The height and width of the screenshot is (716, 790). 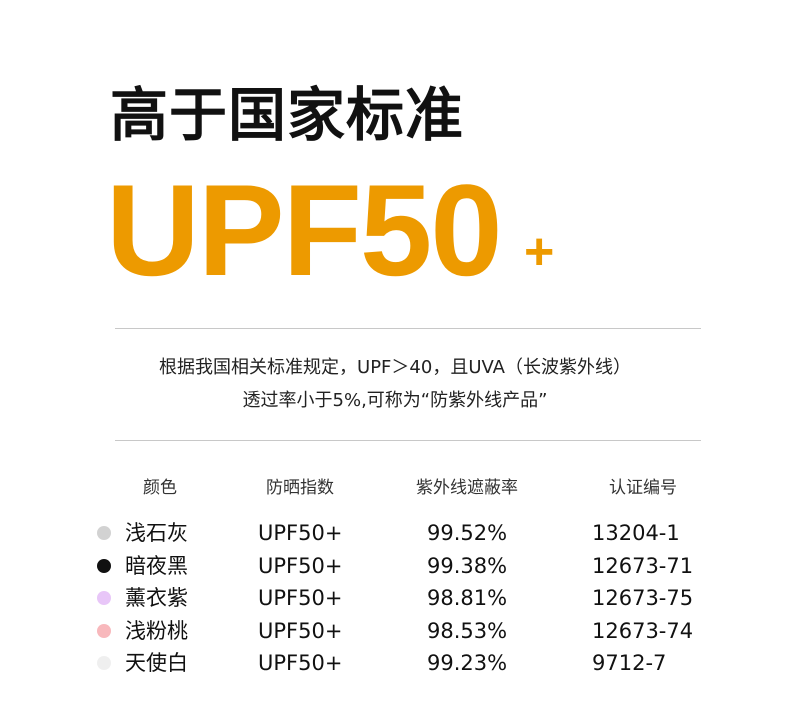 What do you see at coordinates (467, 488) in the screenshot?
I see `header-rate: 紫外线遮蔽率` at bounding box center [467, 488].